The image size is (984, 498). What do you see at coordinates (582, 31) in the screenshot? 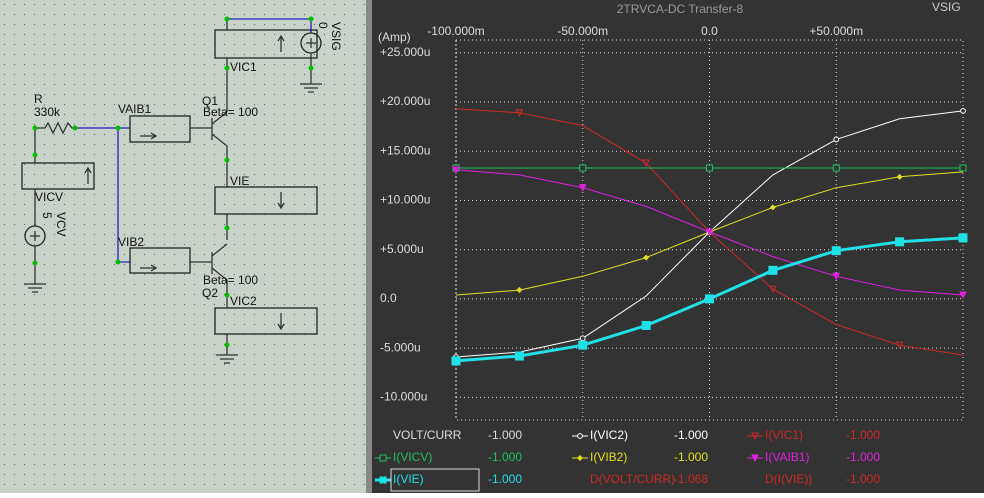
I see `x-tick-label: -50.000m` at bounding box center [582, 31].